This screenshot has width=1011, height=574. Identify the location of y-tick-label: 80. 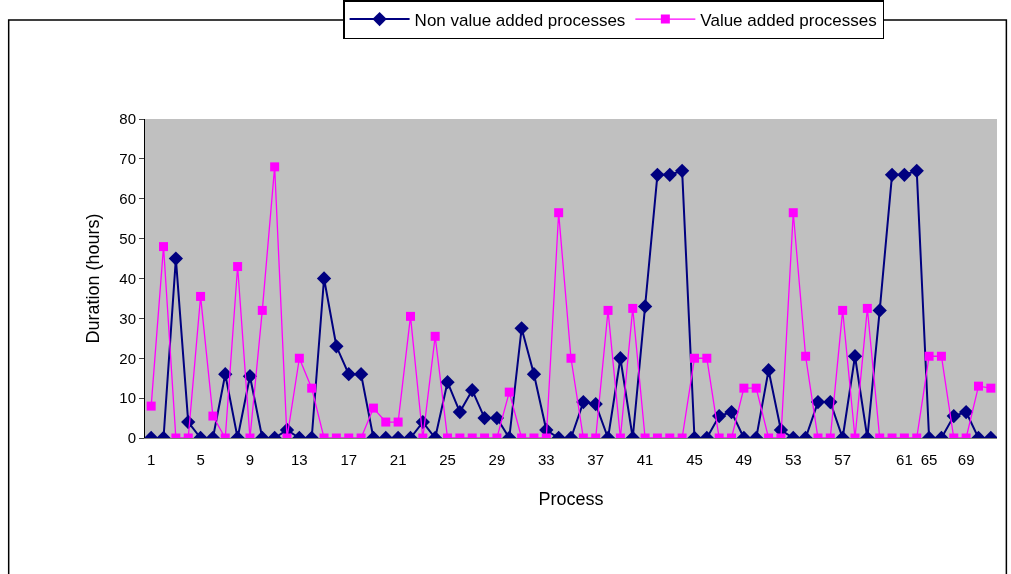
(127, 119).